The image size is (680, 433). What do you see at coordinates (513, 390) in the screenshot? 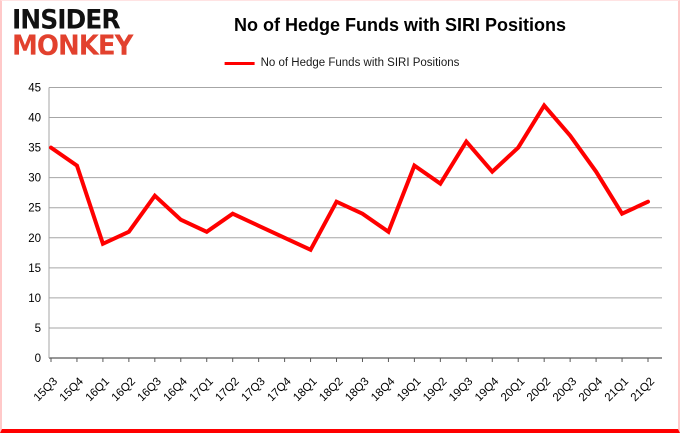
I see `x-tick-label: 20Q1` at bounding box center [513, 390].